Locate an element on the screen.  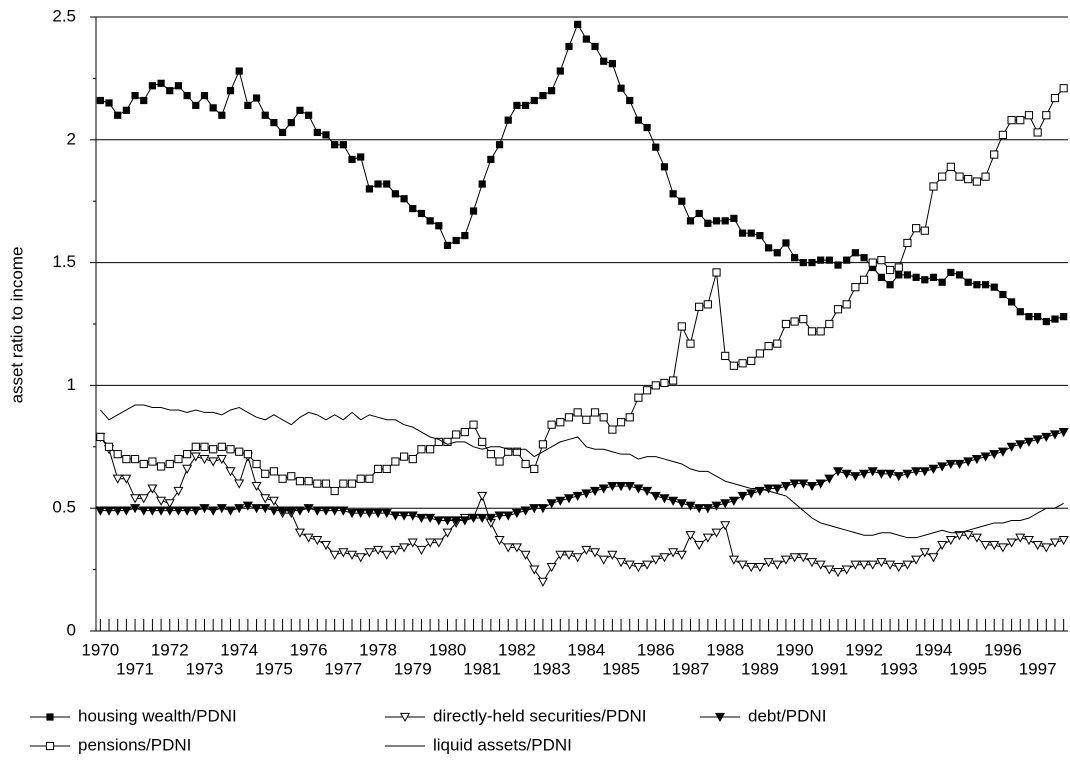
x-tick-label: 1990 is located at coordinates (795, 649).